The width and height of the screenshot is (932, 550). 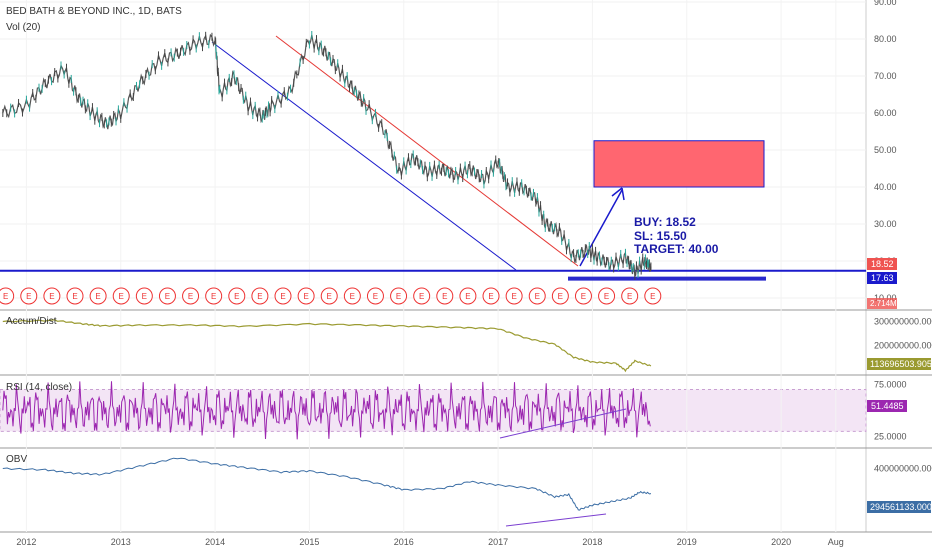 What do you see at coordinates (39, 387) in the screenshot?
I see `rsi-title: RSI (14, close)` at bounding box center [39, 387].